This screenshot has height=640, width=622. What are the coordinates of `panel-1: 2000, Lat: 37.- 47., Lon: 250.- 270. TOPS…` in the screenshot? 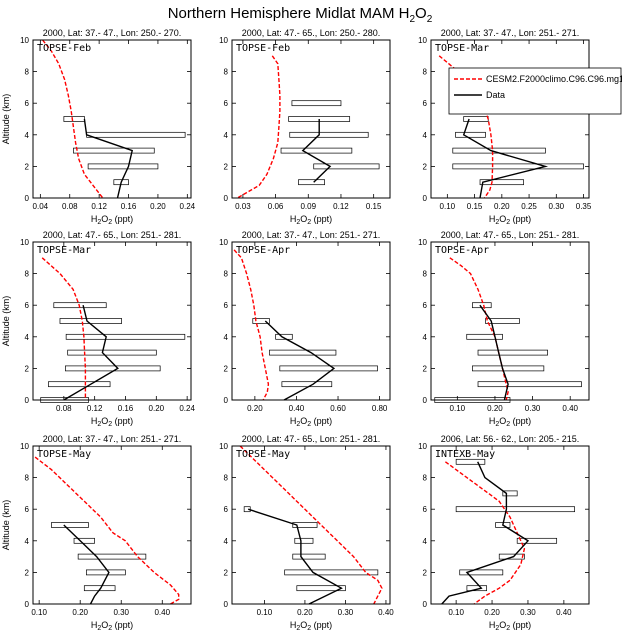 It's located at (98, 127).